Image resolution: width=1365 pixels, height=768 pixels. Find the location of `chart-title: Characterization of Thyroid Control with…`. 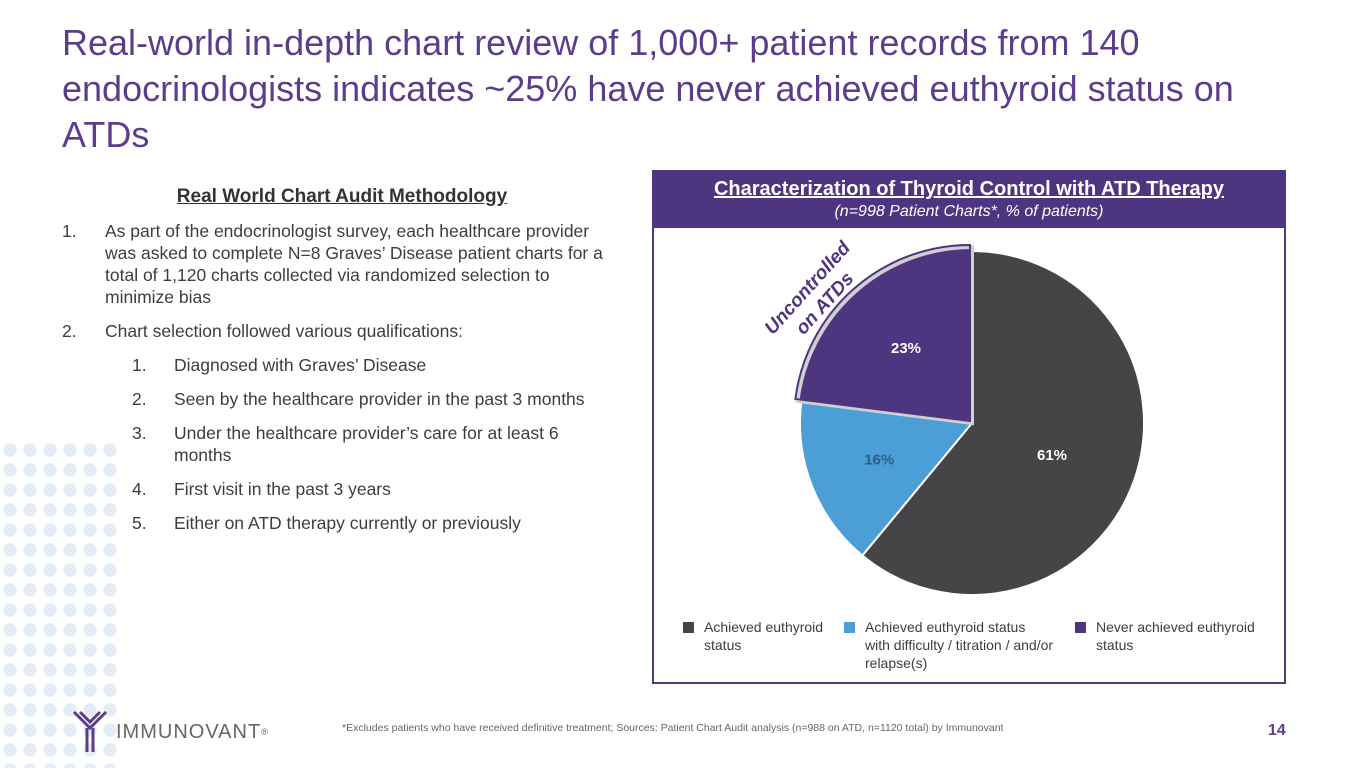

chart-title: Characterization of Thyroid Control with… is located at coordinates (969, 189).